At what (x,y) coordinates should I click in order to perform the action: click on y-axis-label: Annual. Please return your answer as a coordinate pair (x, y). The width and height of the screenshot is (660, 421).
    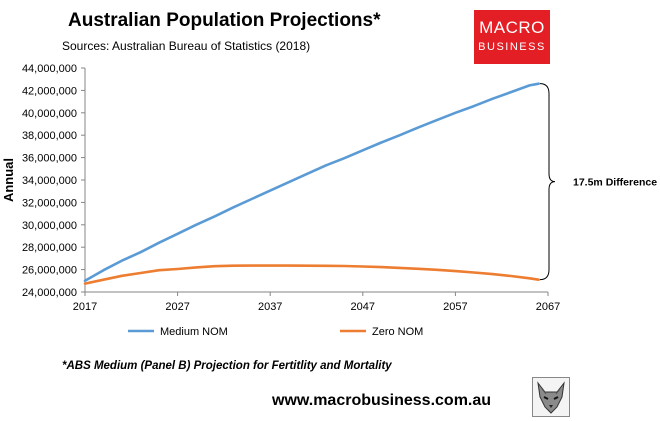
    Looking at the image, I should click on (8, 180).